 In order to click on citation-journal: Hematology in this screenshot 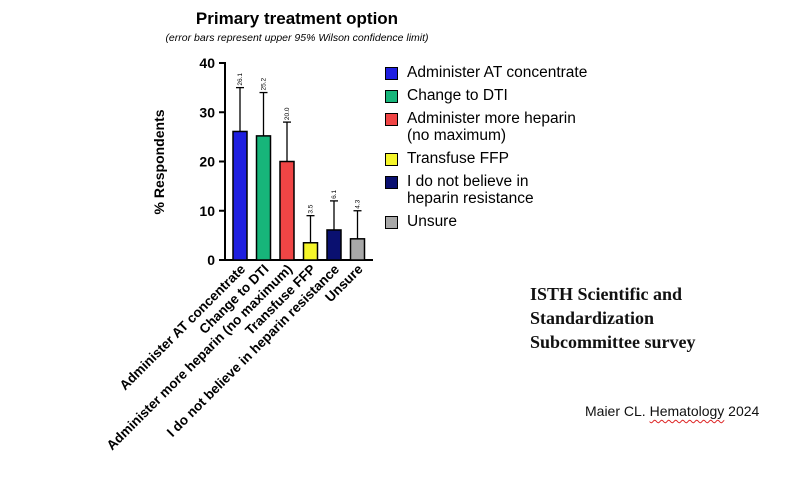, I will do `click(687, 411)`.